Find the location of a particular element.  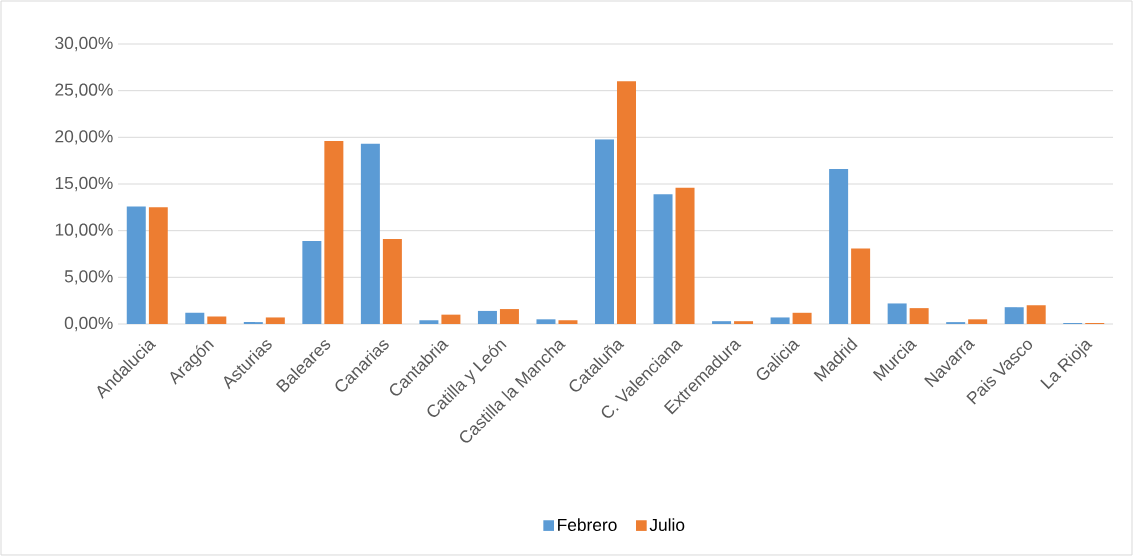

y-tick-label: 25,00% is located at coordinates (84, 90).